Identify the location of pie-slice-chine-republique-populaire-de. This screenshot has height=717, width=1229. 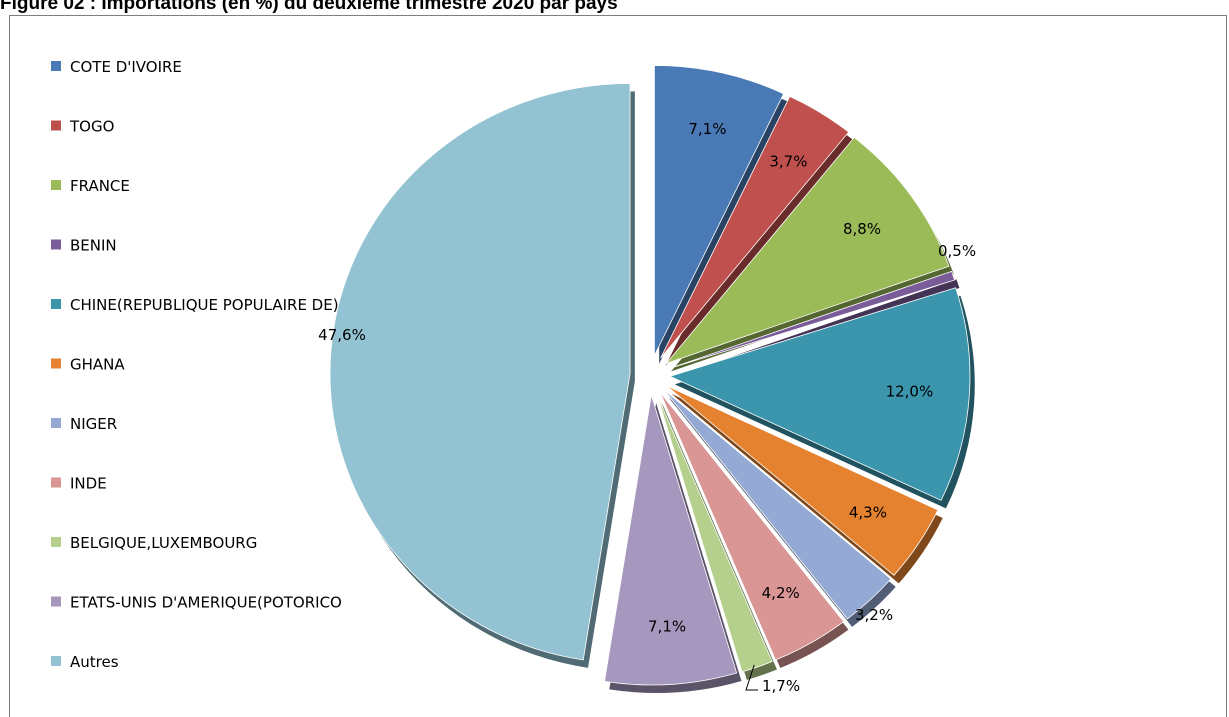
(819, 394).